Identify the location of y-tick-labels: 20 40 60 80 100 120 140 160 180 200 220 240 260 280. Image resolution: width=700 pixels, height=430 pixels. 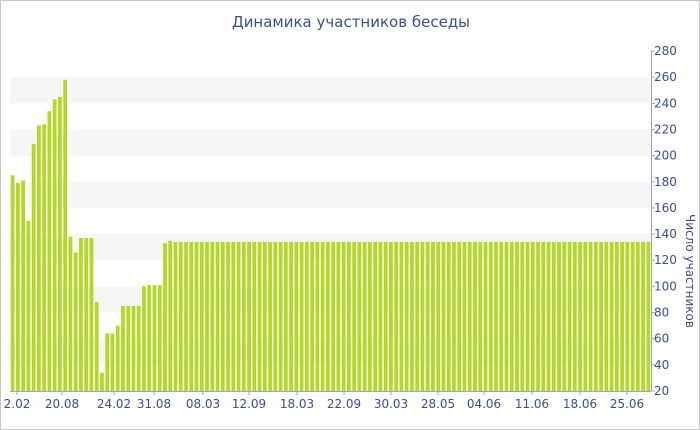
(664, 221).